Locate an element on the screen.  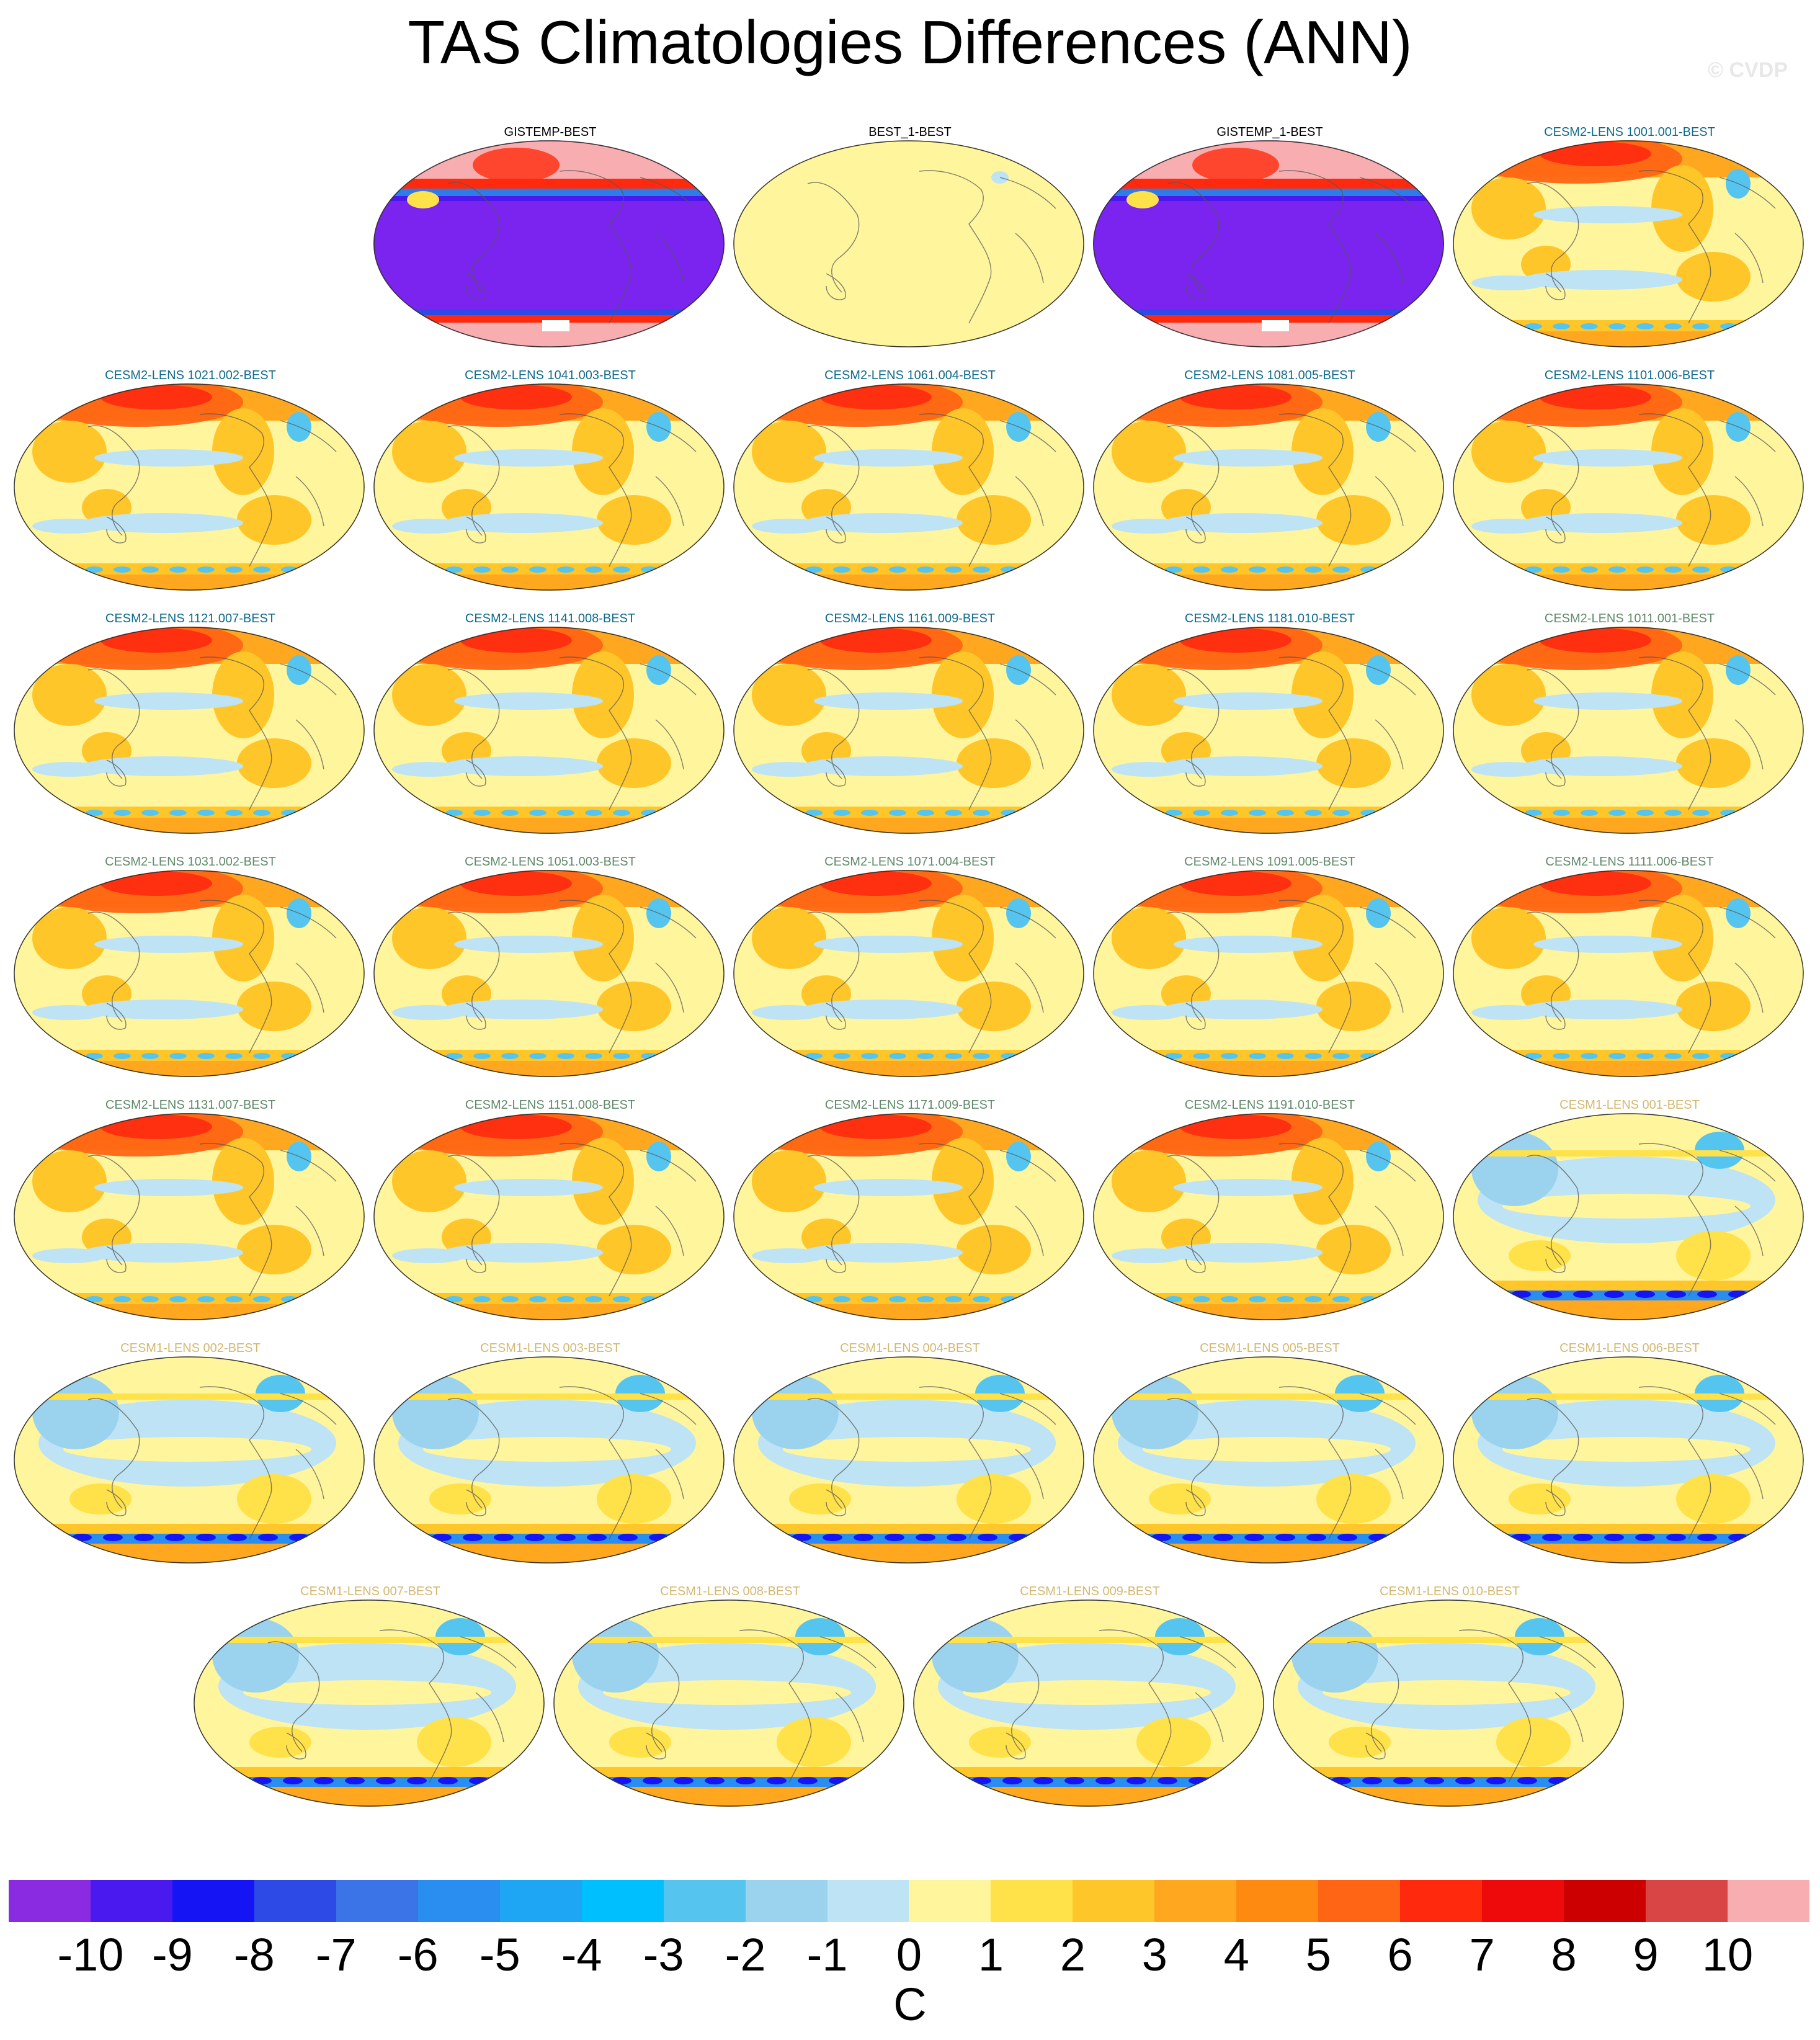
map-panel-title: CESM2-LENS 1001.001-BEST is located at coordinates (1629, 132).